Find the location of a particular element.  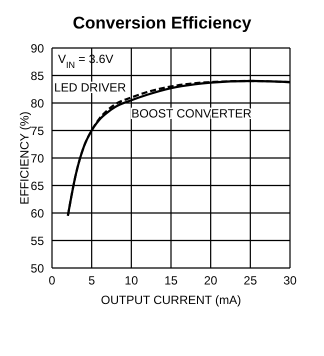

y-tick-label: 50 is located at coordinates (37, 268).